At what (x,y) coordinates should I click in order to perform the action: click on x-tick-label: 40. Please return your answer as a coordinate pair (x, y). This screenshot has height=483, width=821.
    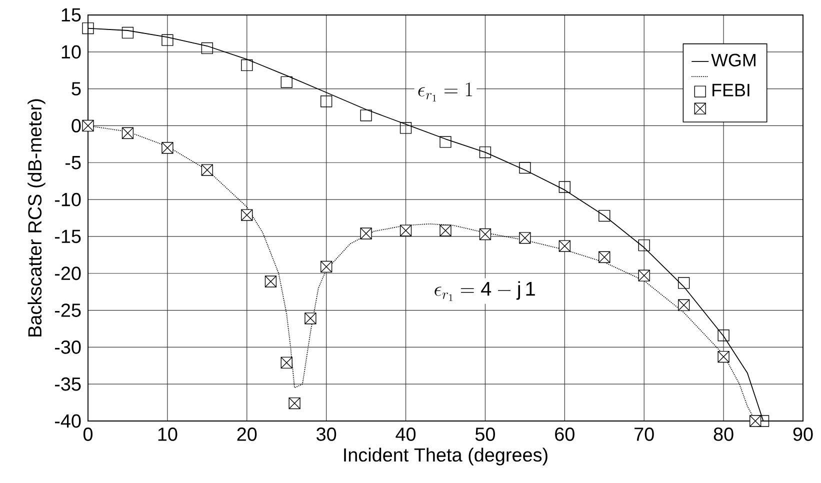
    Looking at the image, I should click on (406, 434).